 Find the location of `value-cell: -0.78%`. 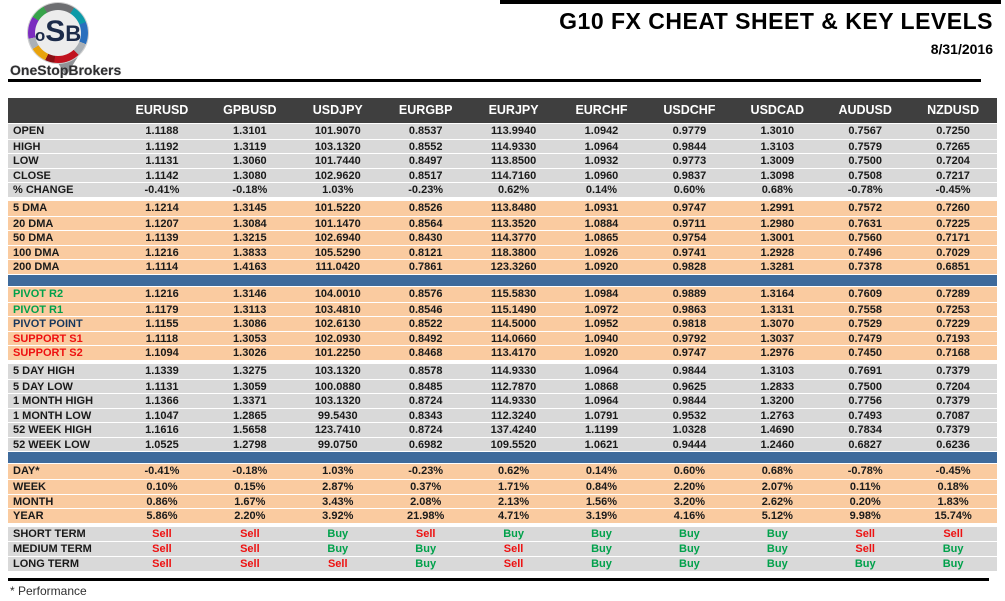

value-cell: -0.78% is located at coordinates (865, 471).